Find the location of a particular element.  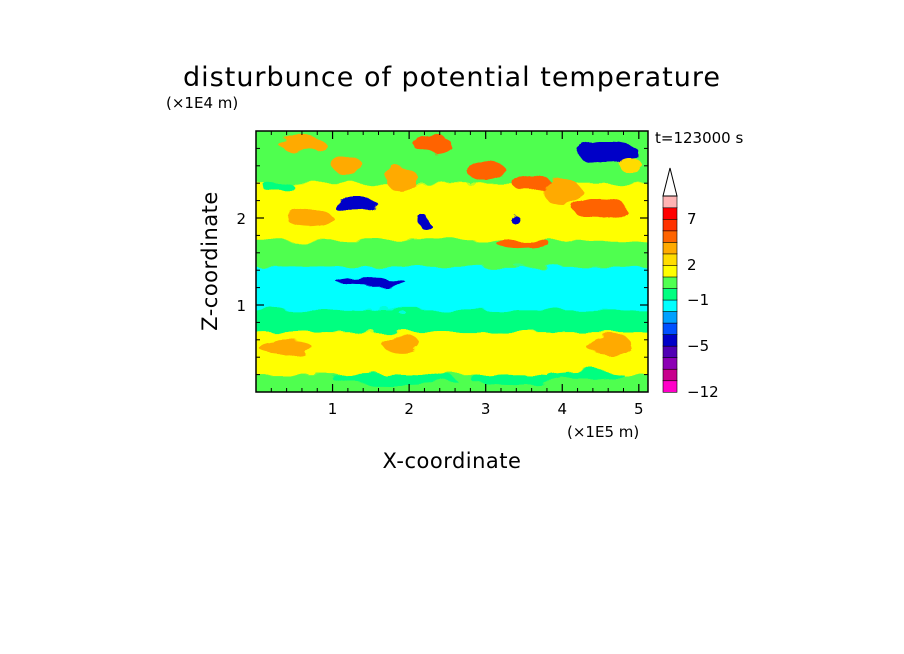

x-tick-label: 2 is located at coordinates (409, 409).